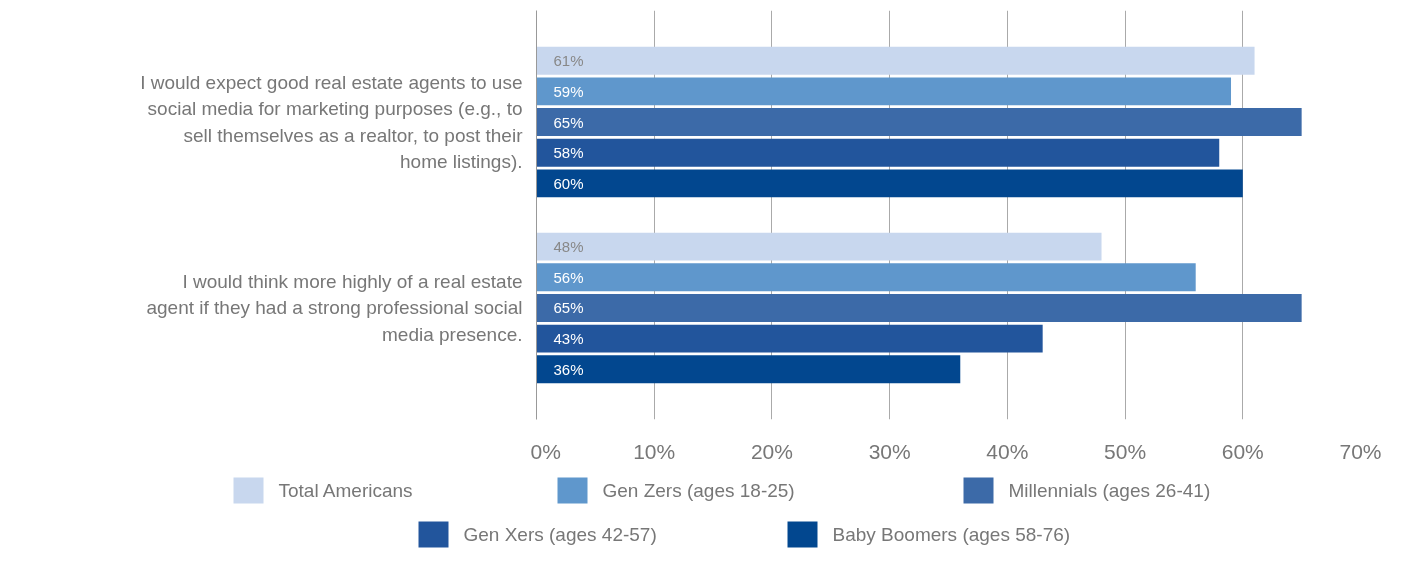 Image resolution: width=1427 pixels, height=573 pixels. I want to click on data-label: 36%, so click(568, 369).